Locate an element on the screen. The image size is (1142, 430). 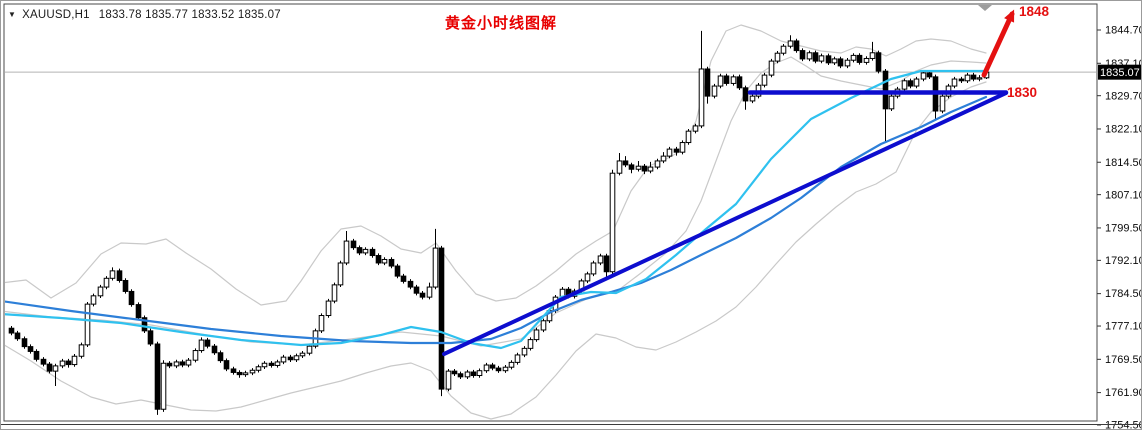
projection-arrow is located at coordinates (998, 43).